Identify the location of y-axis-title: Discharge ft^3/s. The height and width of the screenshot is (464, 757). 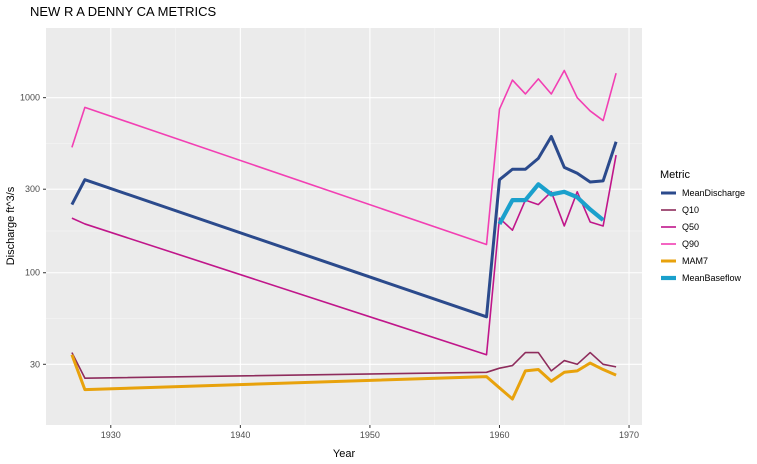
(11, 225).